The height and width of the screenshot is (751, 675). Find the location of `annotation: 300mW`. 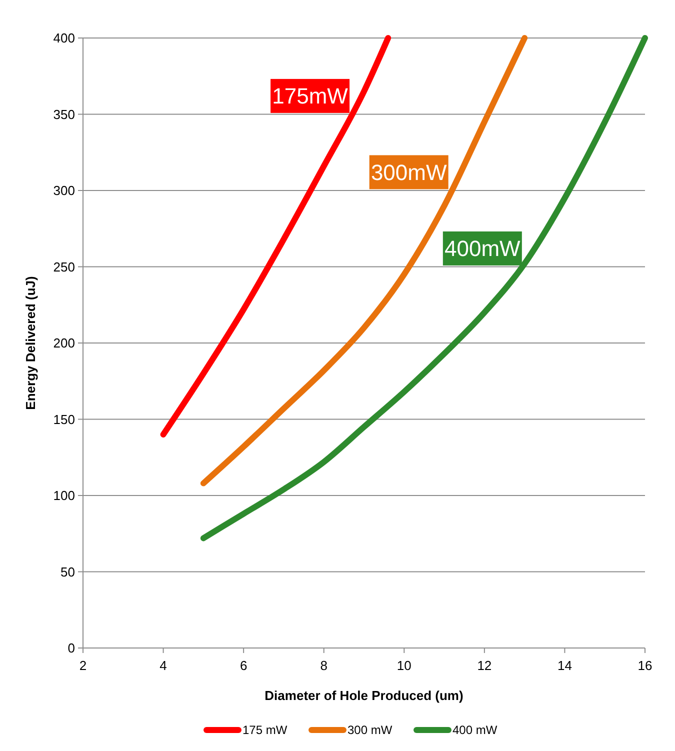

annotation: 300mW is located at coordinates (408, 172).